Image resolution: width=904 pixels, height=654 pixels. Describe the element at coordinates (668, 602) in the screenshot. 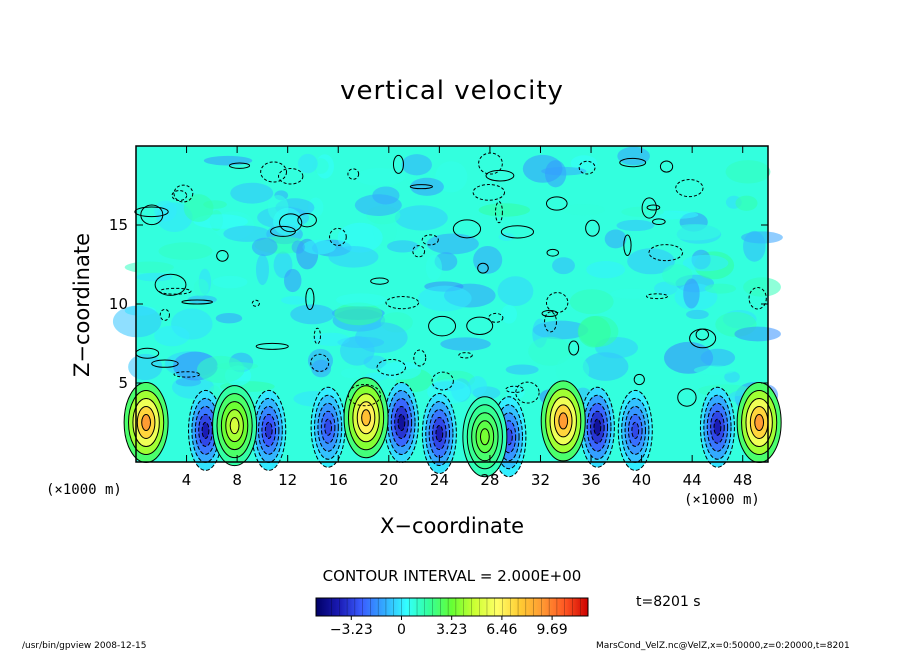

I see `time-label: t=8201 s` at that location.